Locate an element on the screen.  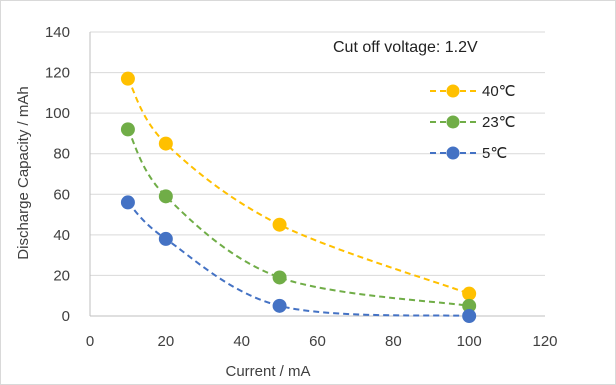
data-point-40-x50 is located at coordinates (279, 224).